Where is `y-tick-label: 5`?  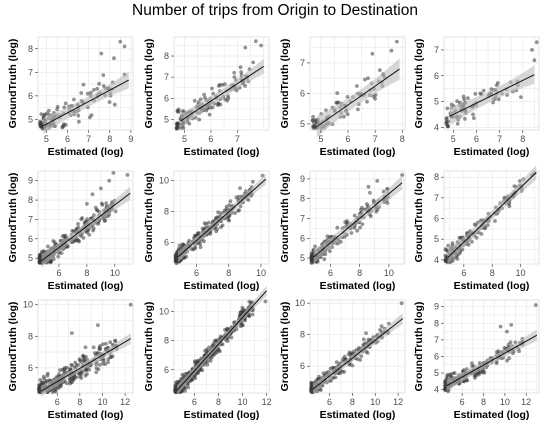 y-tick-label: 5 is located at coordinates (166, 119).